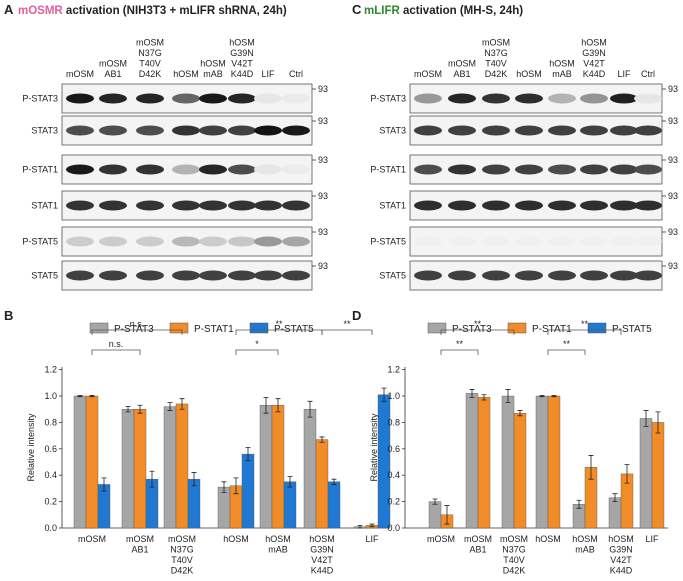 The width and height of the screenshot is (683, 581). What do you see at coordinates (388, 242) in the screenshot?
I see `row-label: P-STAT5` at bounding box center [388, 242].